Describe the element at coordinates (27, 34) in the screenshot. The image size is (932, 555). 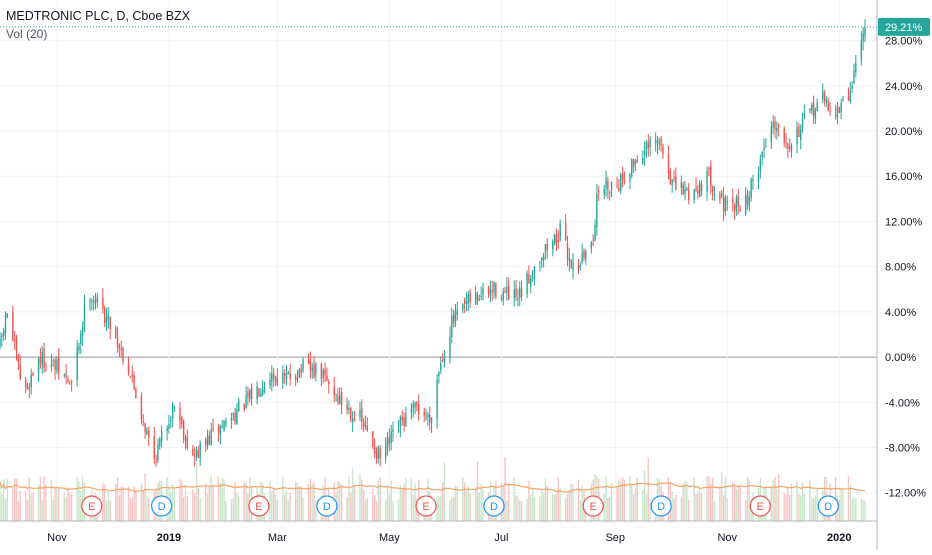
I see `volume-indicator-label: Vol (20)` at that location.